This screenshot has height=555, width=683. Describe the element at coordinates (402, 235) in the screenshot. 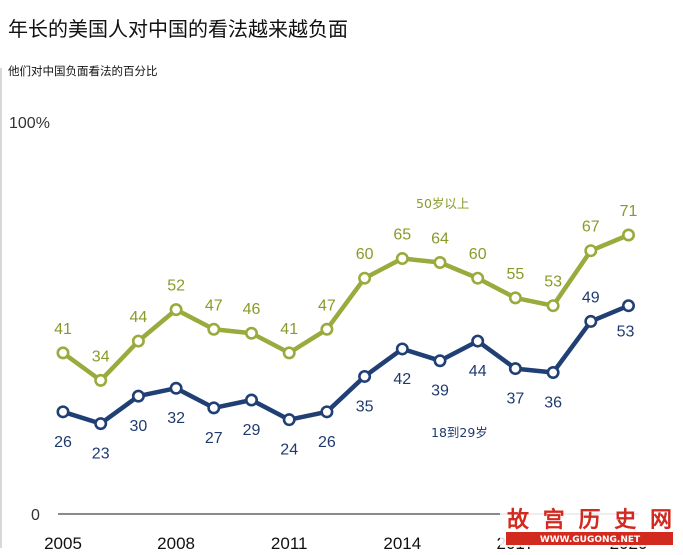

I see `data-label: 65` at that location.